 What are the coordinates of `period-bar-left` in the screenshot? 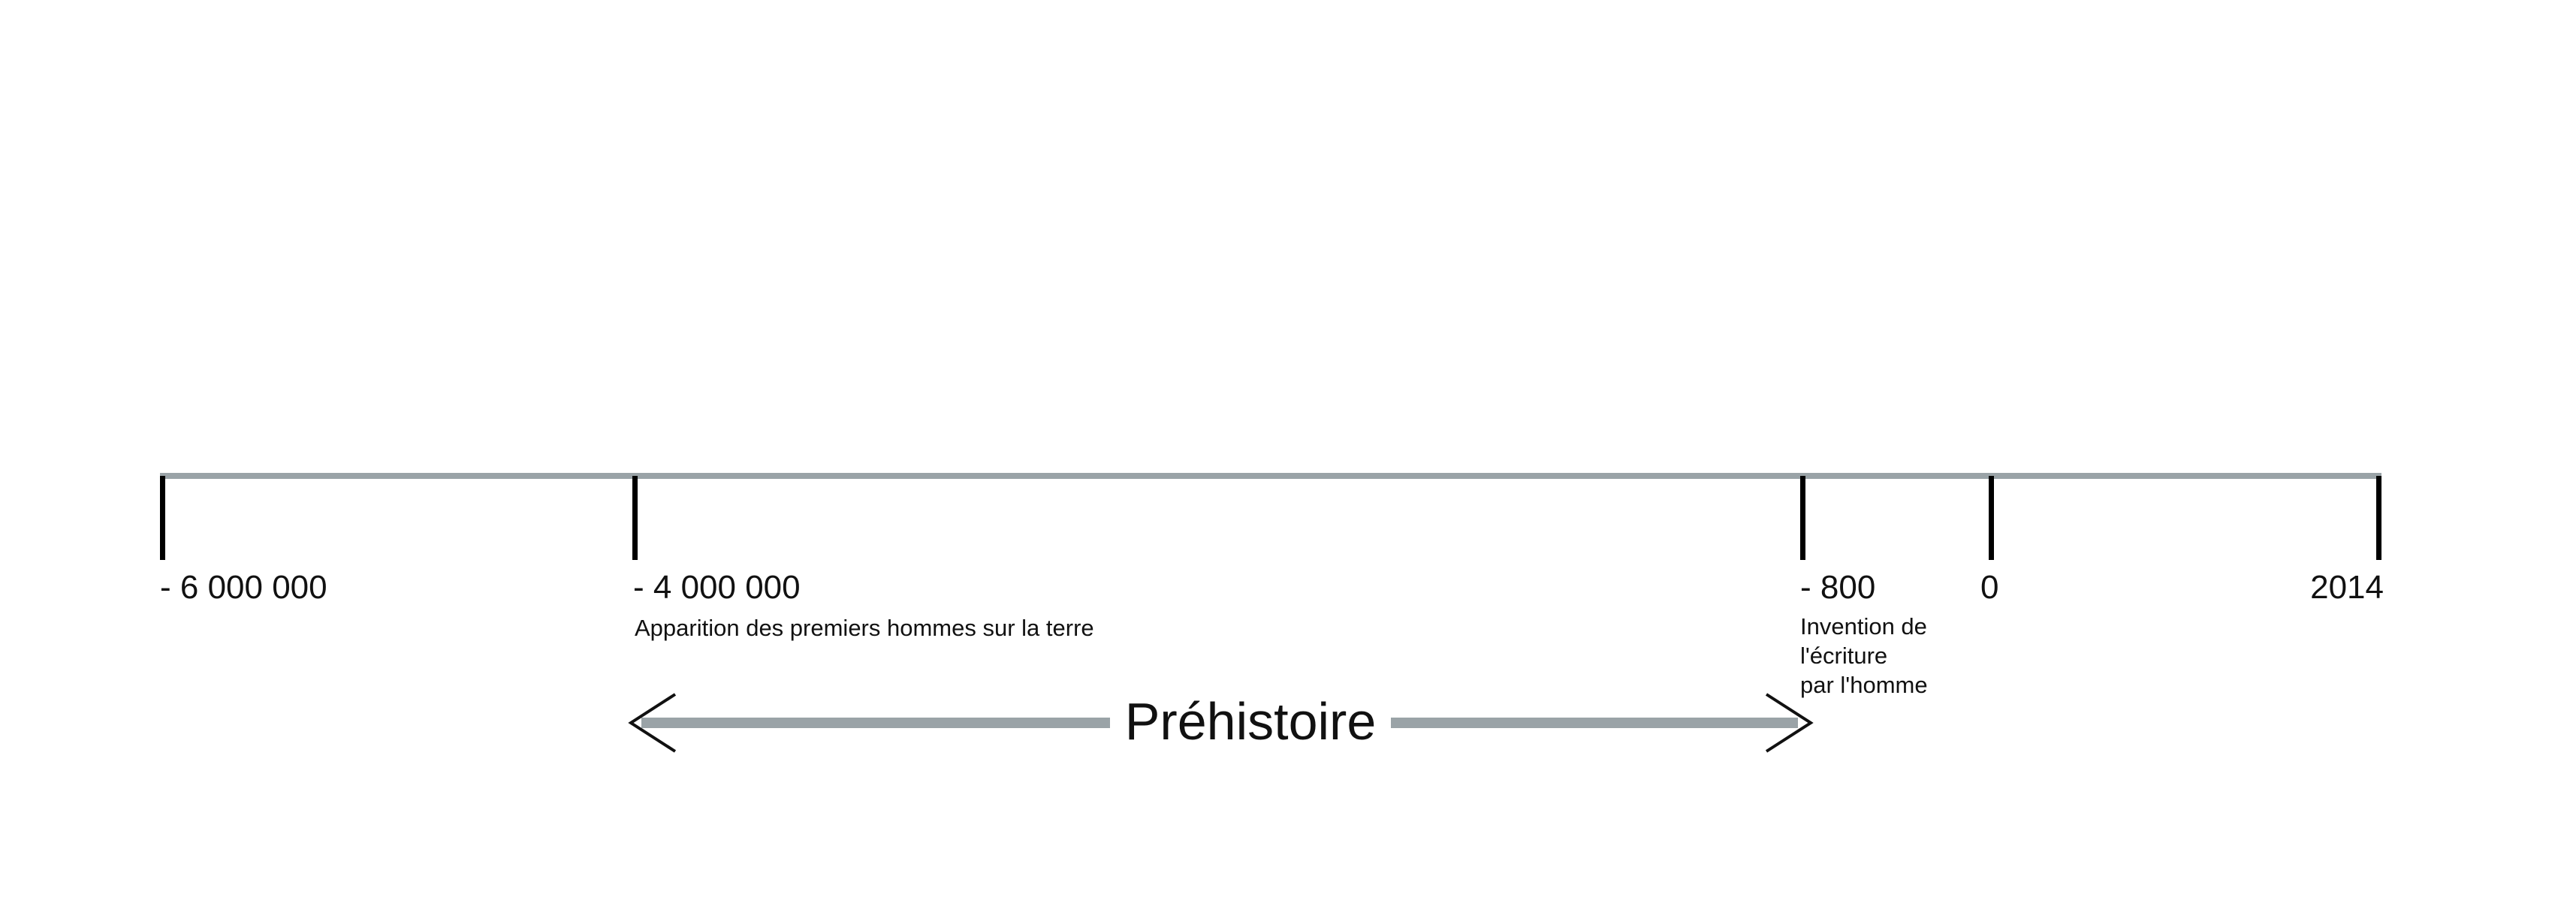 It's located at (876, 723).